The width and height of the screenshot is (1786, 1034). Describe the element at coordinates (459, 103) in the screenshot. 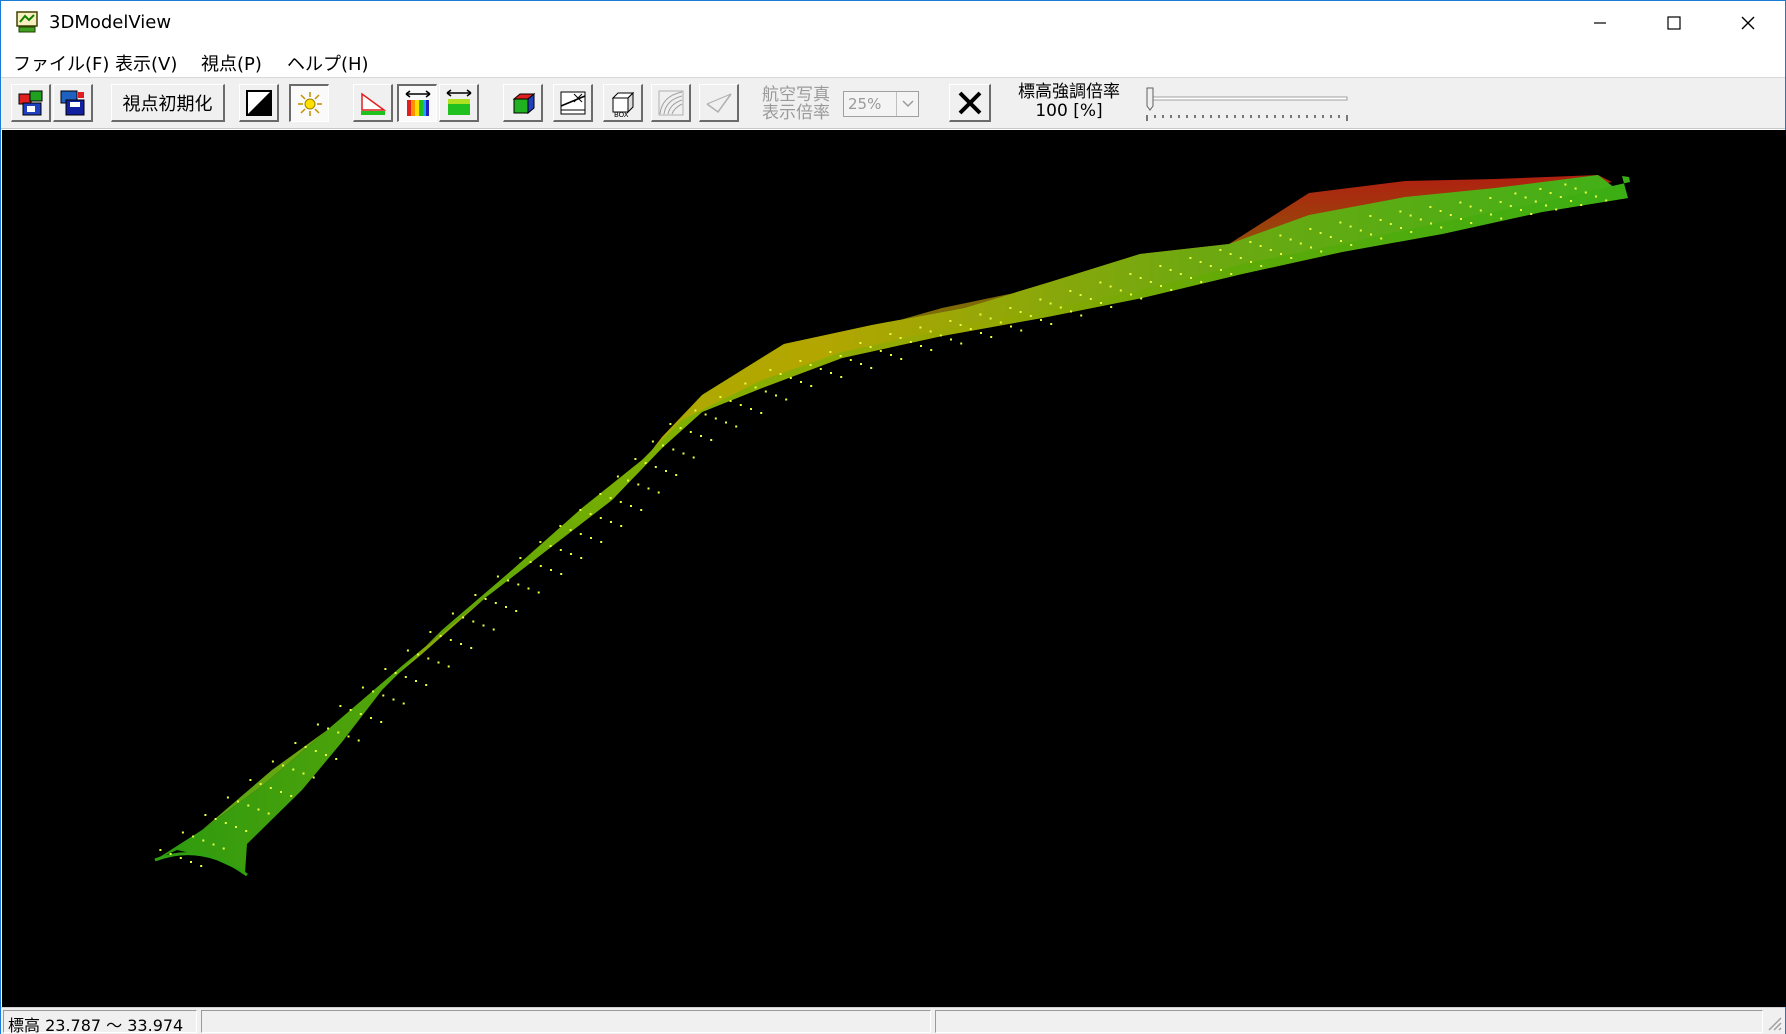

I see `green-scale-button` at that location.